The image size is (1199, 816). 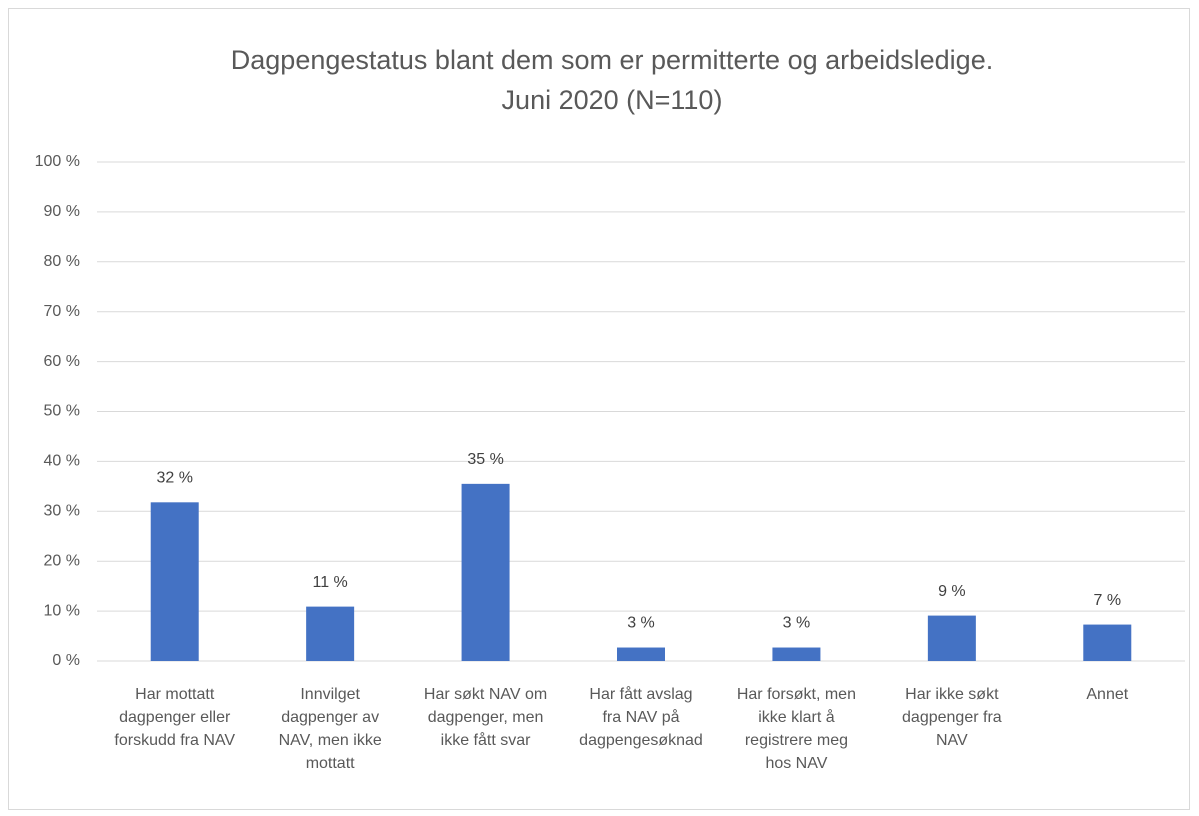 I want to click on y-tick-label: 50 %, so click(x=62, y=411).